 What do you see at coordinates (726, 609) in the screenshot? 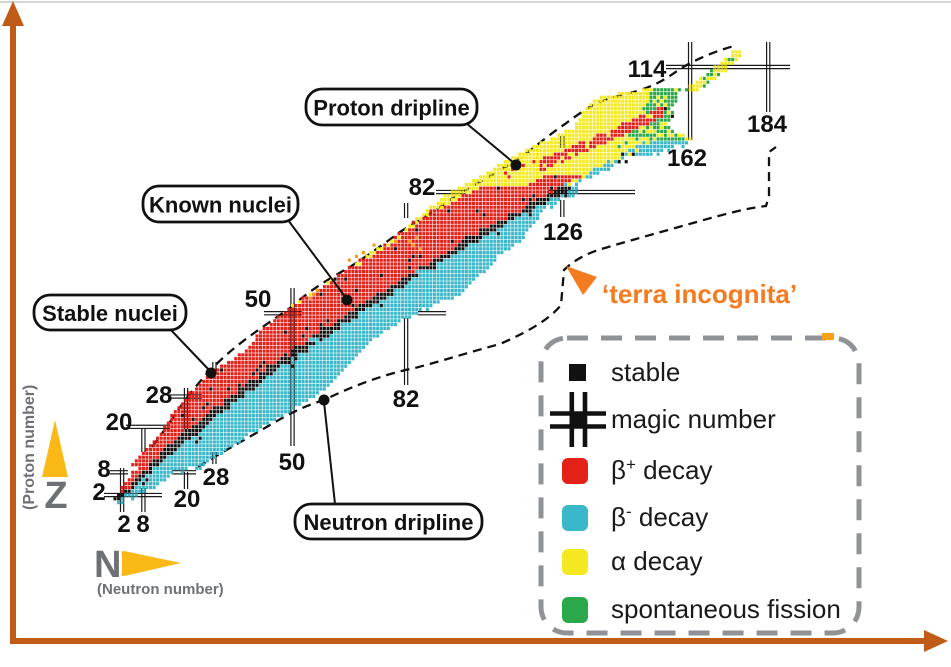
I see `svg-text: spontaneous fission` at bounding box center [726, 609].